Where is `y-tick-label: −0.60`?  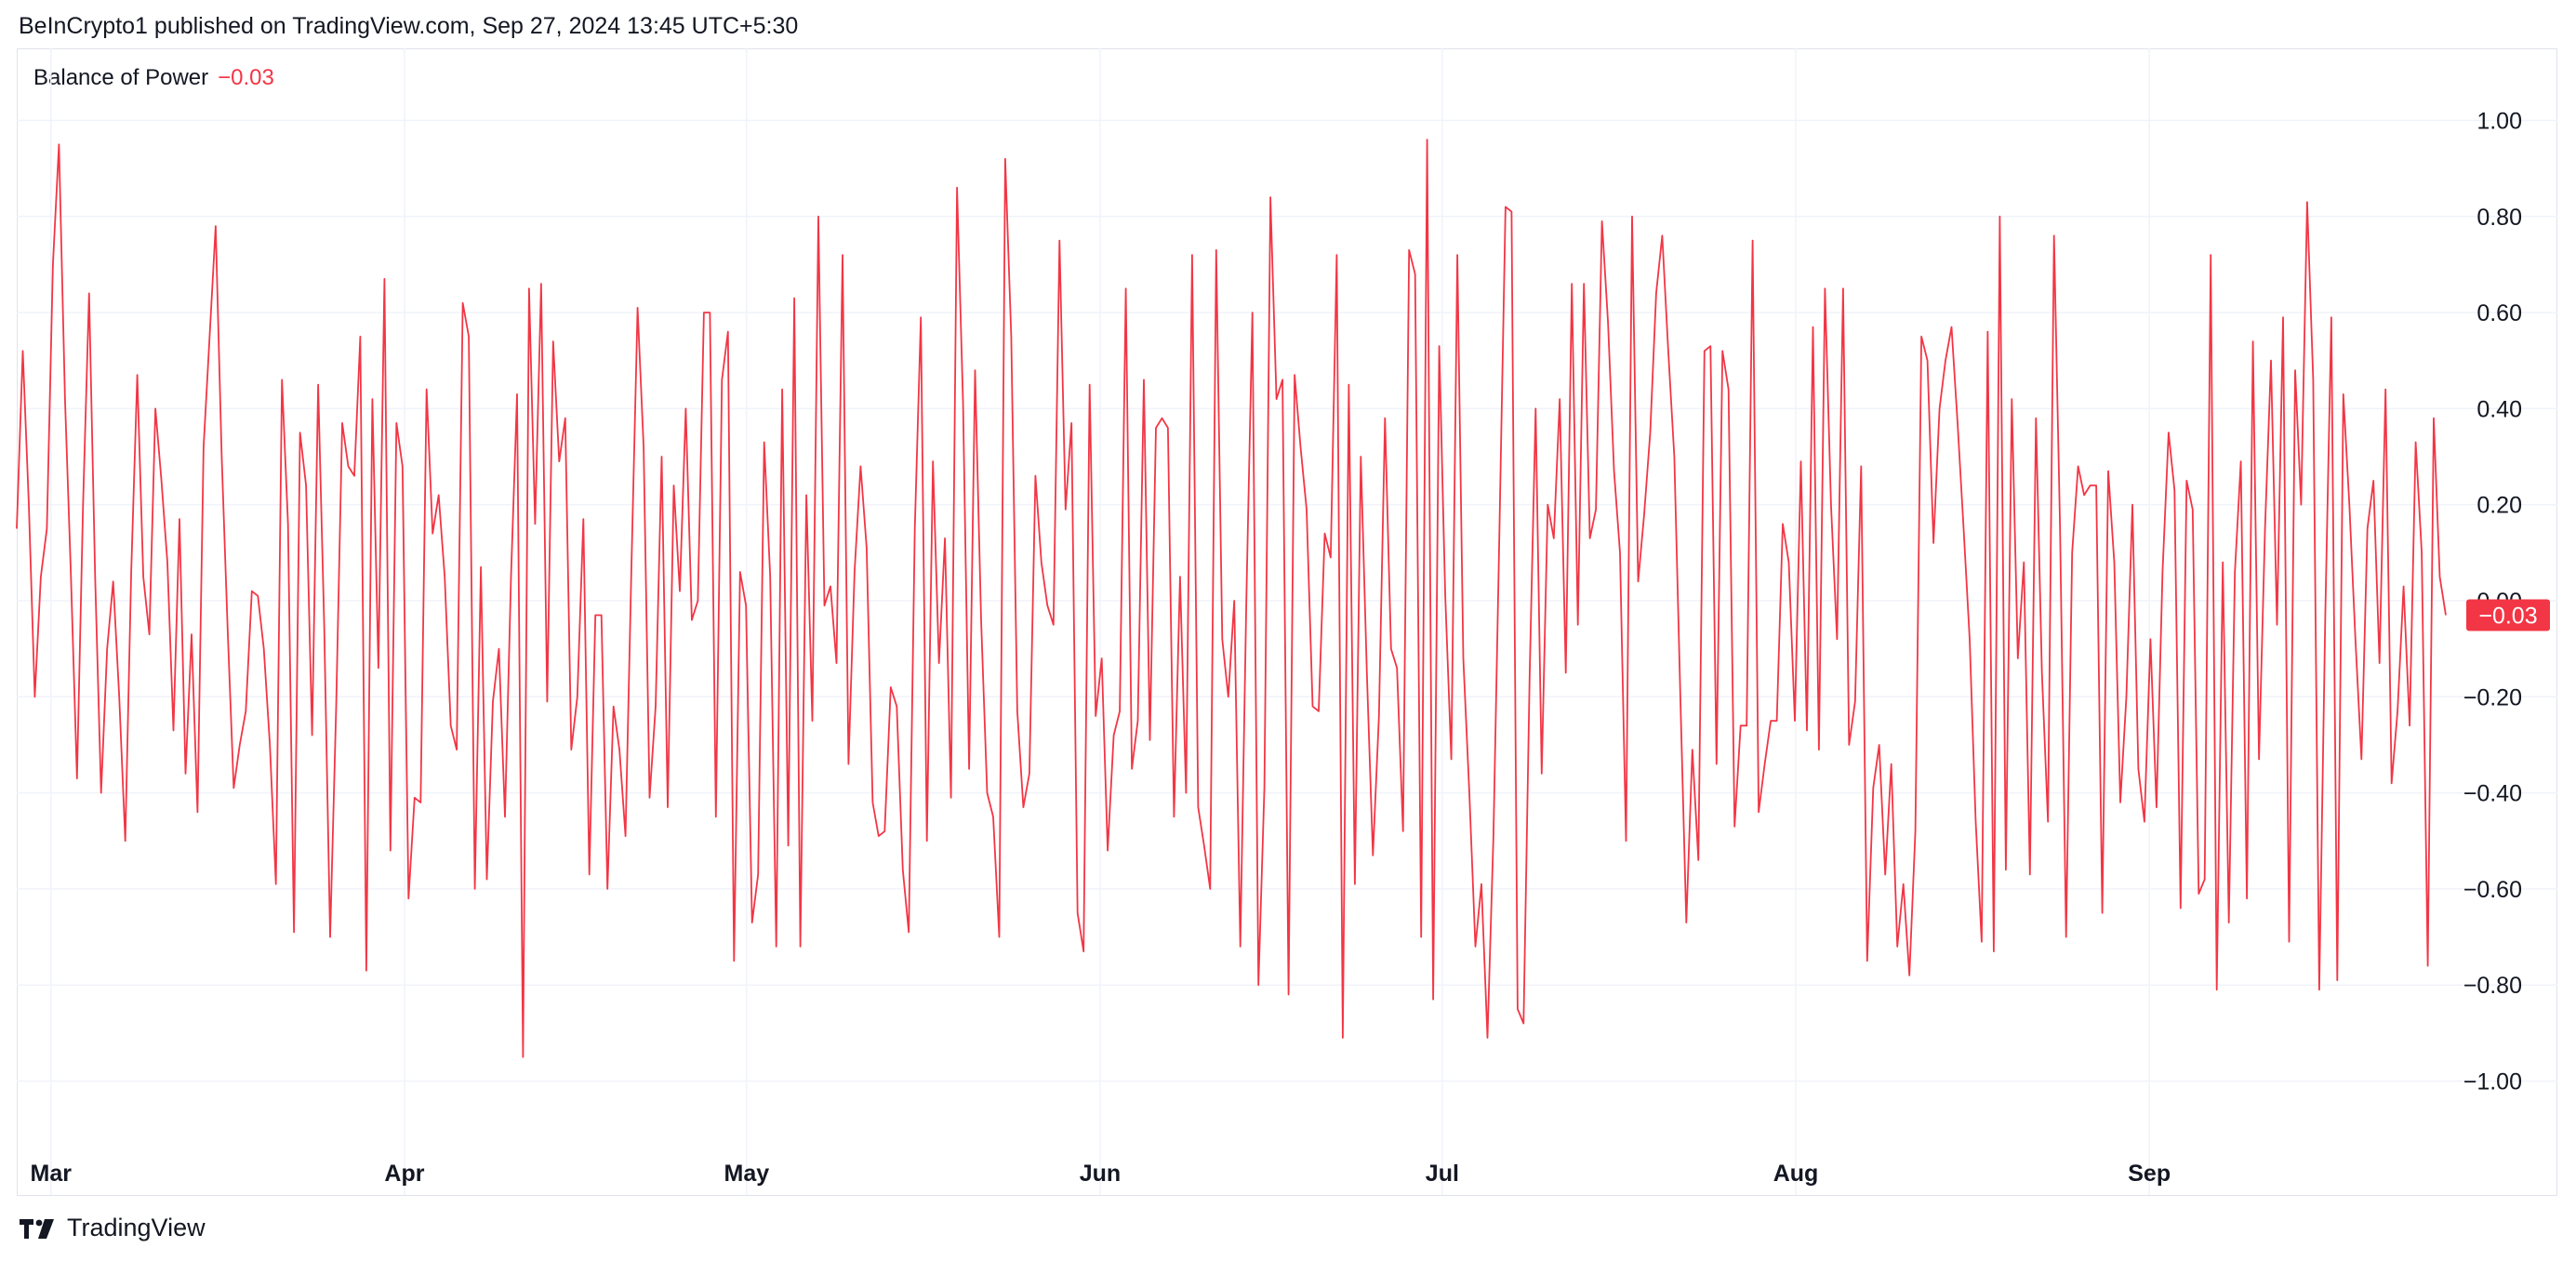 y-tick-label: −0.60 is located at coordinates (2492, 890).